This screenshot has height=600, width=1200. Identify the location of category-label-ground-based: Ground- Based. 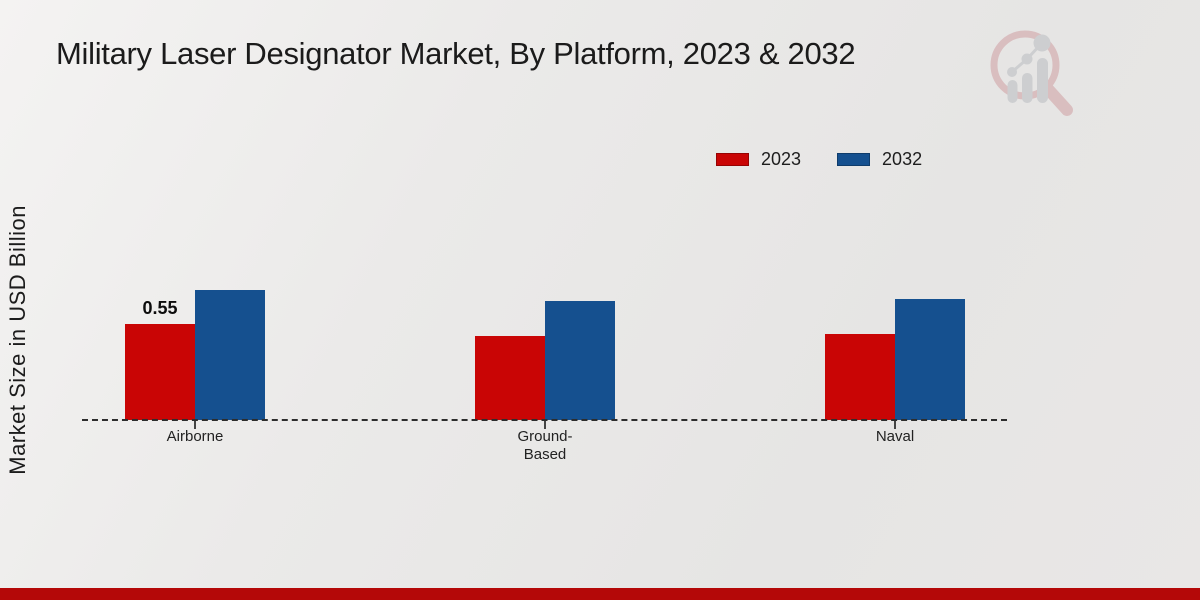
(545, 445).